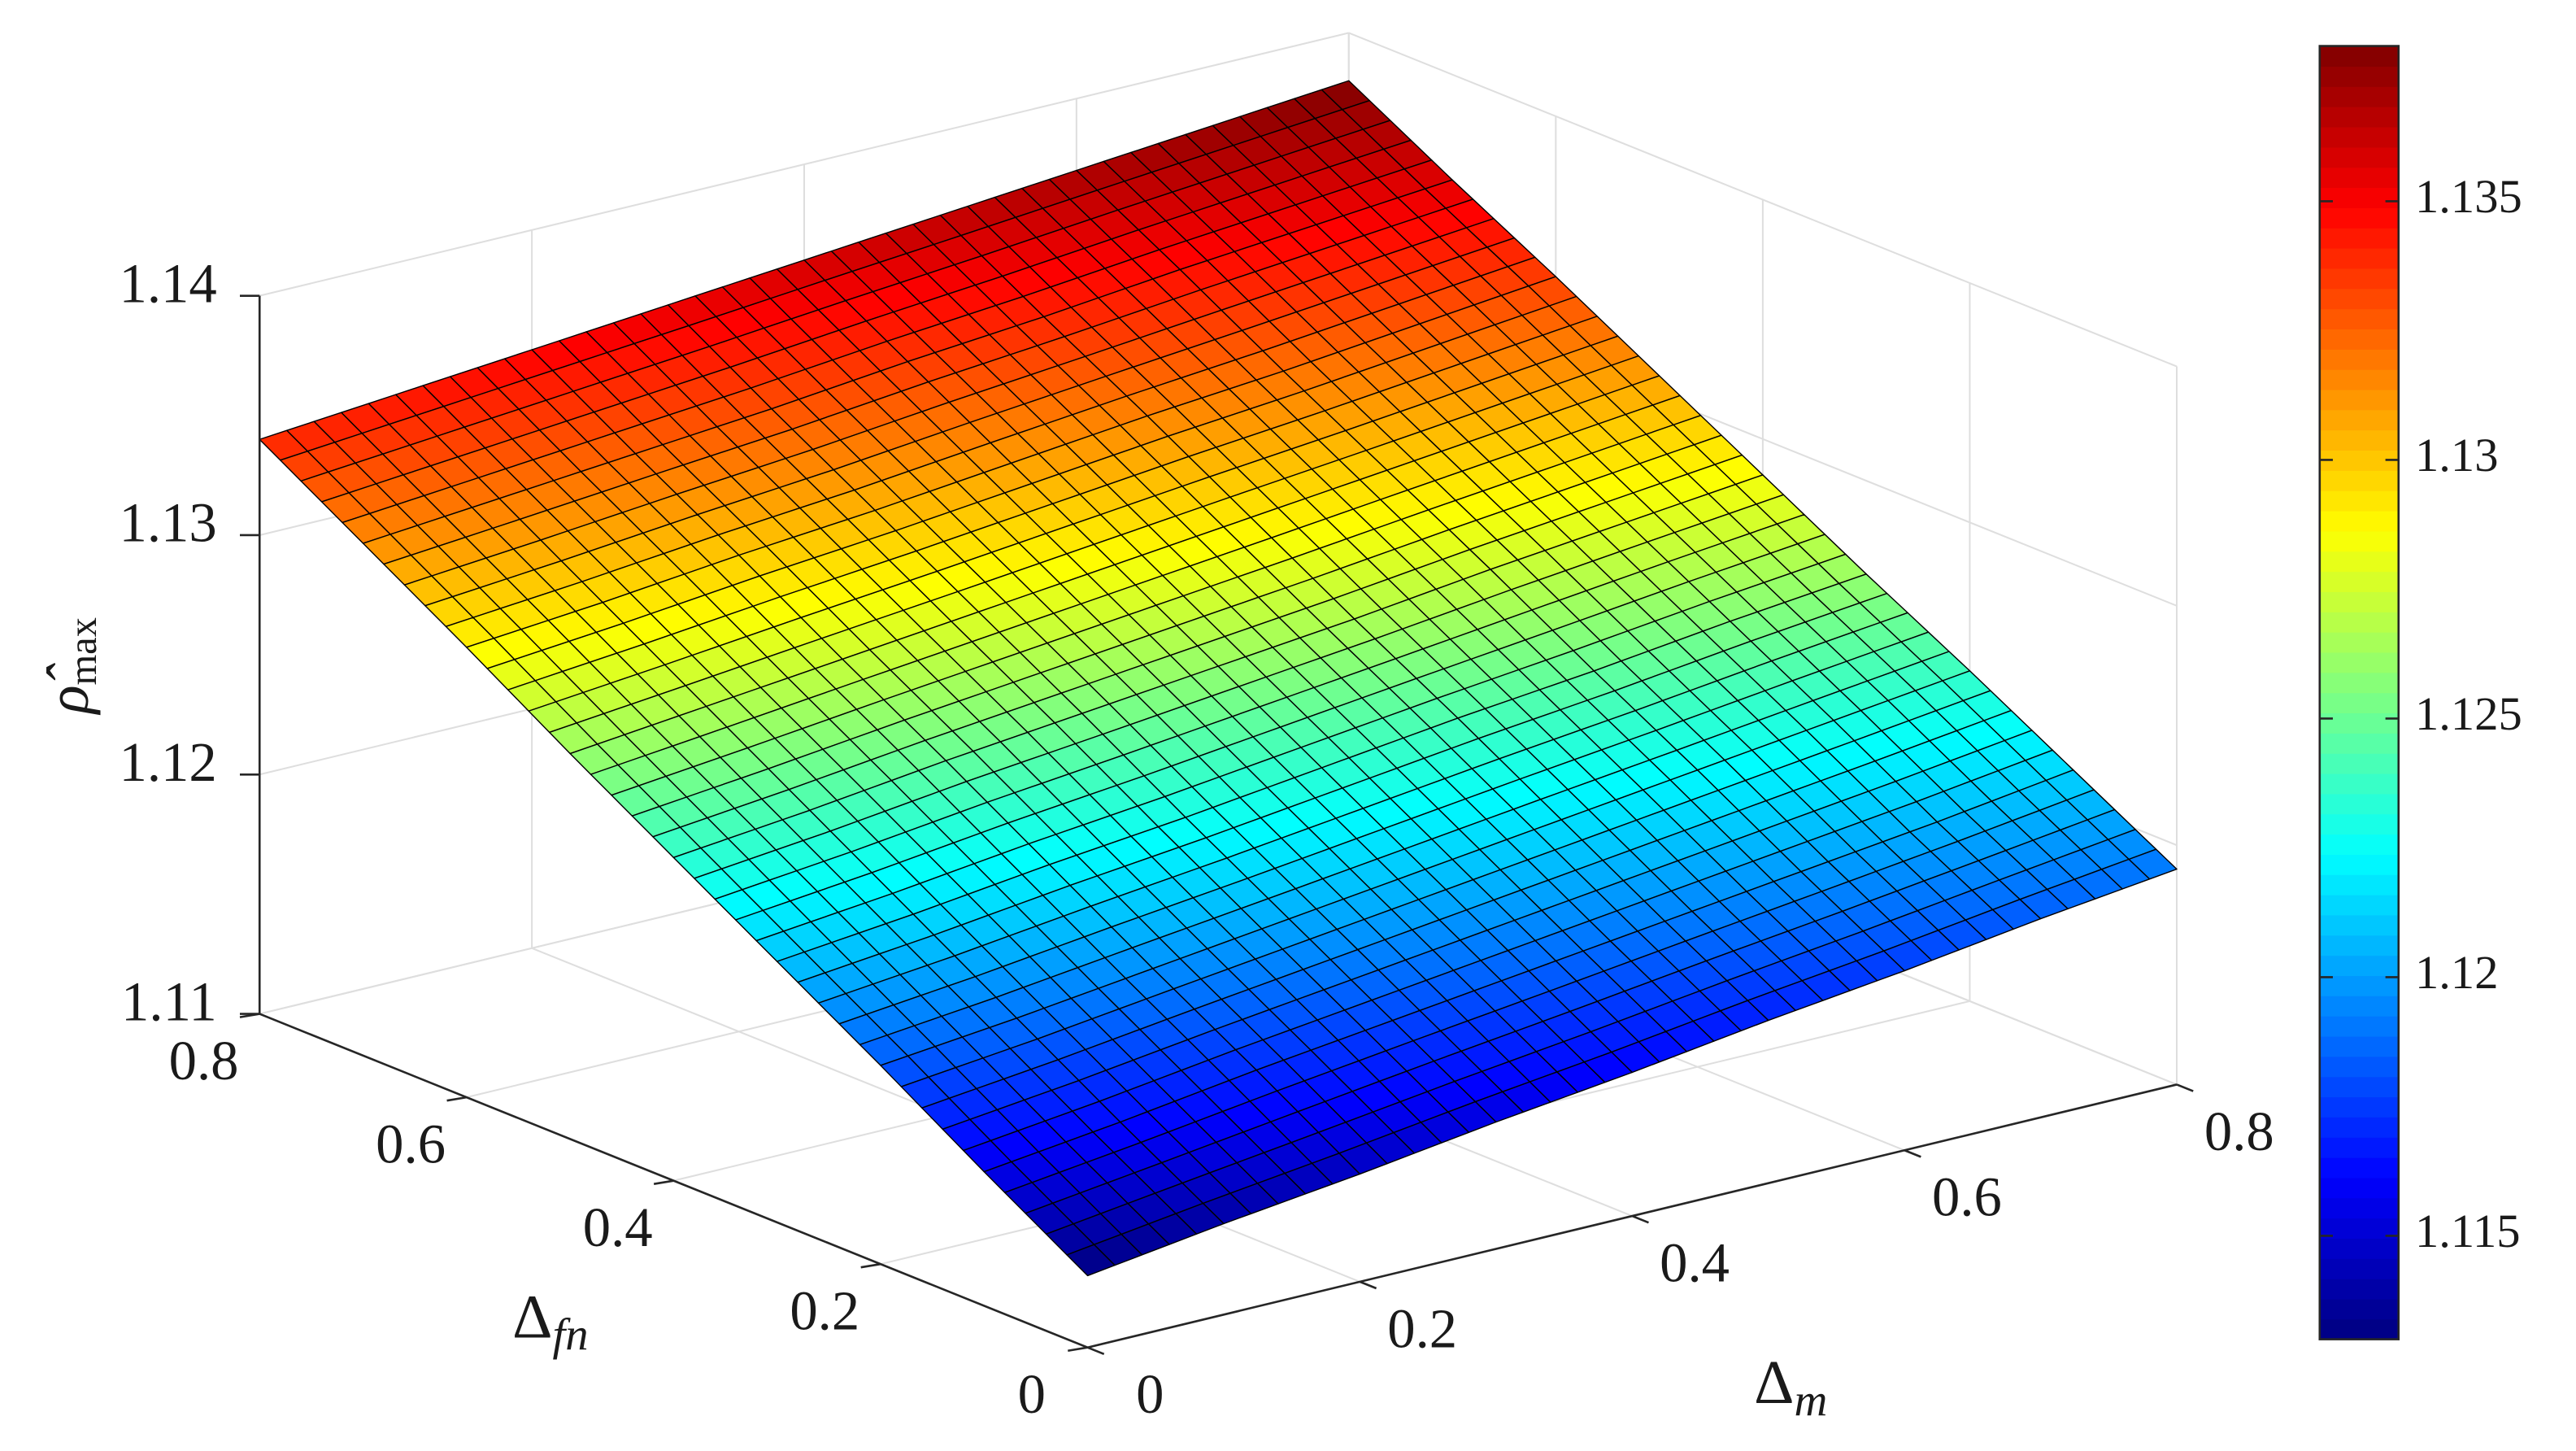 The height and width of the screenshot is (1451, 2576). What do you see at coordinates (1091, 1260) in the screenshot?
I see `surface-cell` at bounding box center [1091, 1260].